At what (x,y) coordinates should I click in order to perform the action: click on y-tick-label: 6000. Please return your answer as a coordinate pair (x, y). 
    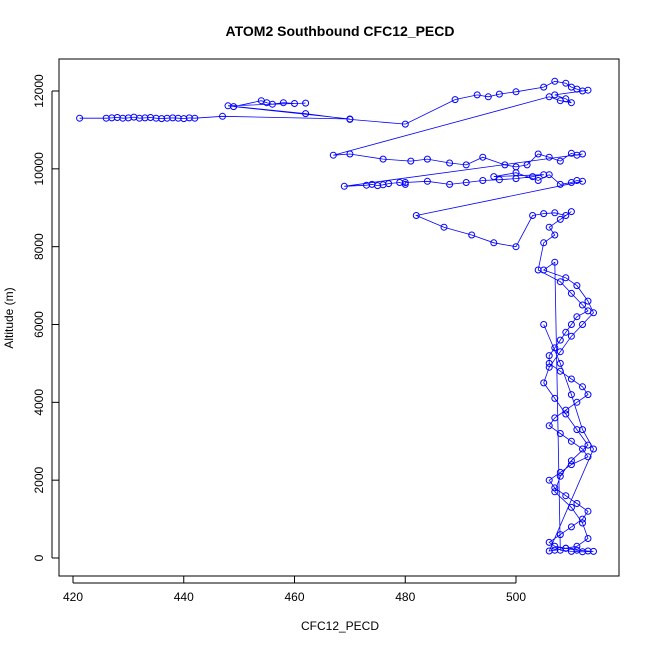
    Looking at the image, I should click on (39, 324).